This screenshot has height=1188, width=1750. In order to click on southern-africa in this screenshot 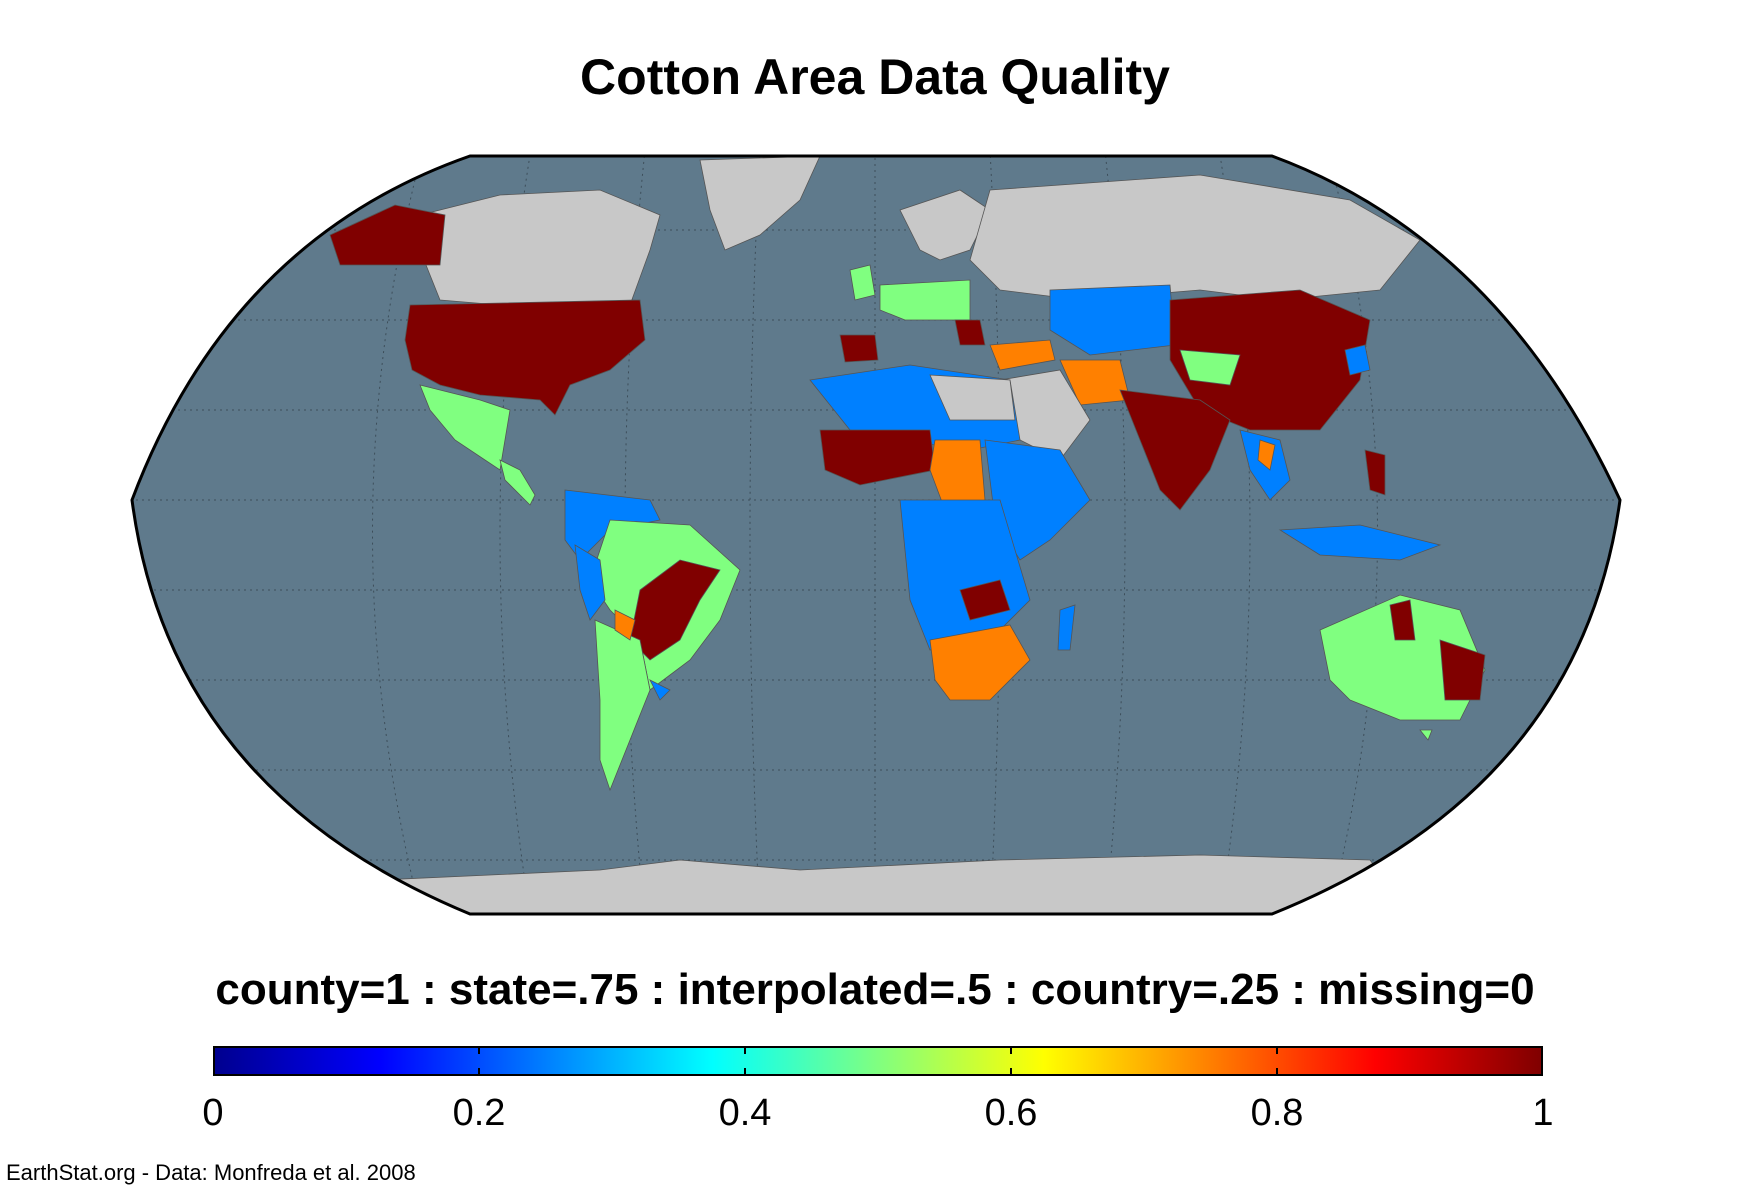, I will do `click(980, 662)`.